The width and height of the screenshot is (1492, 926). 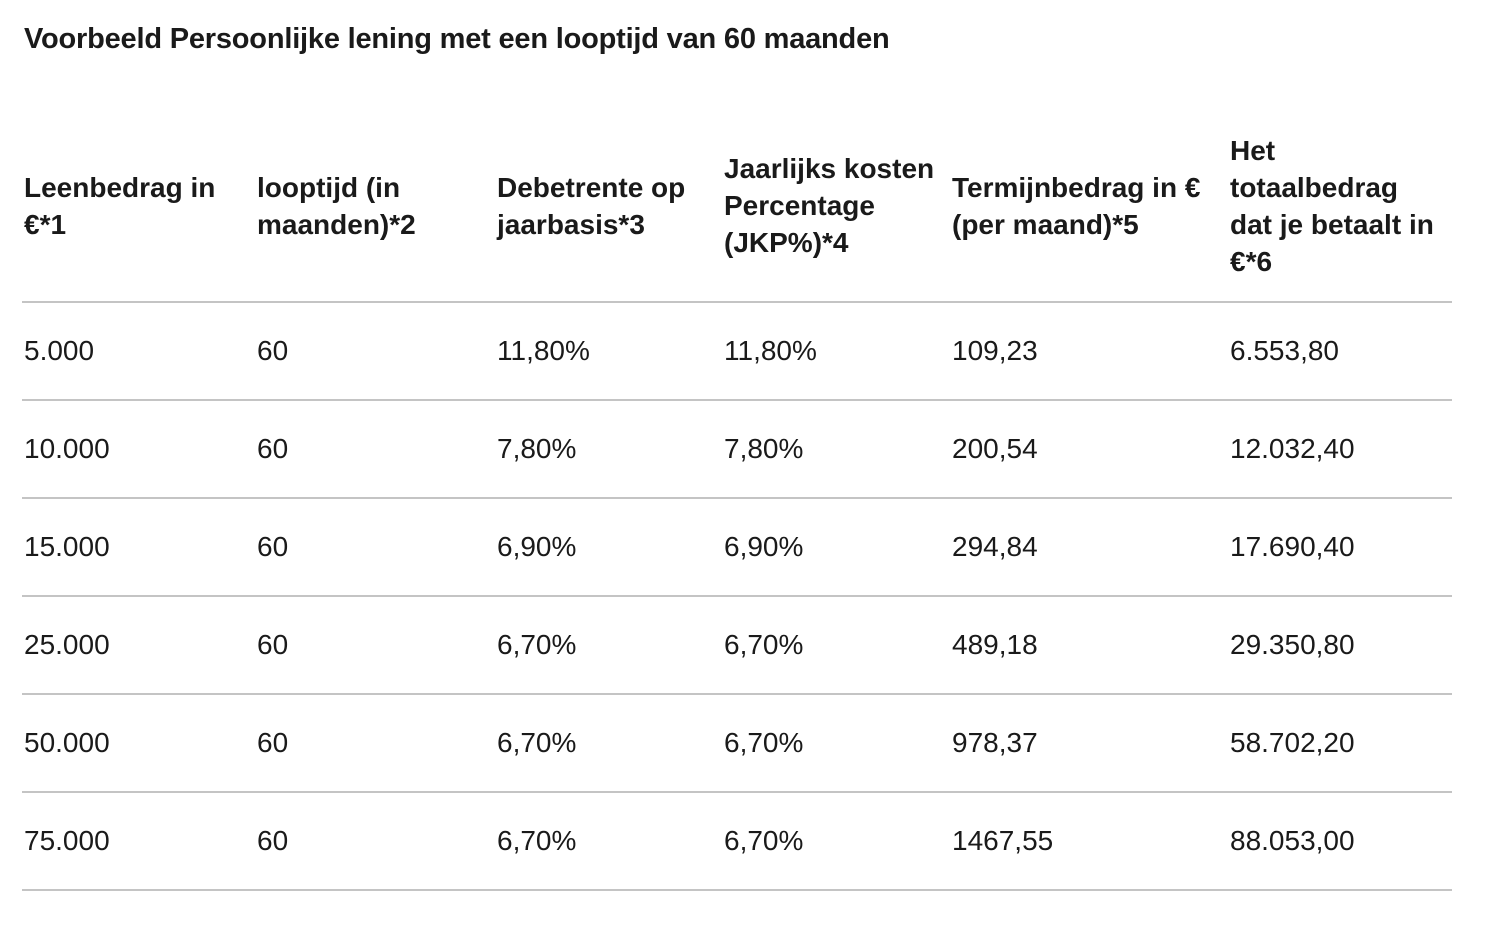 I want to click on table-row: 5.000 60 11,80% 11,80% 109,23 6.553,80, so click(x=737, y=351).